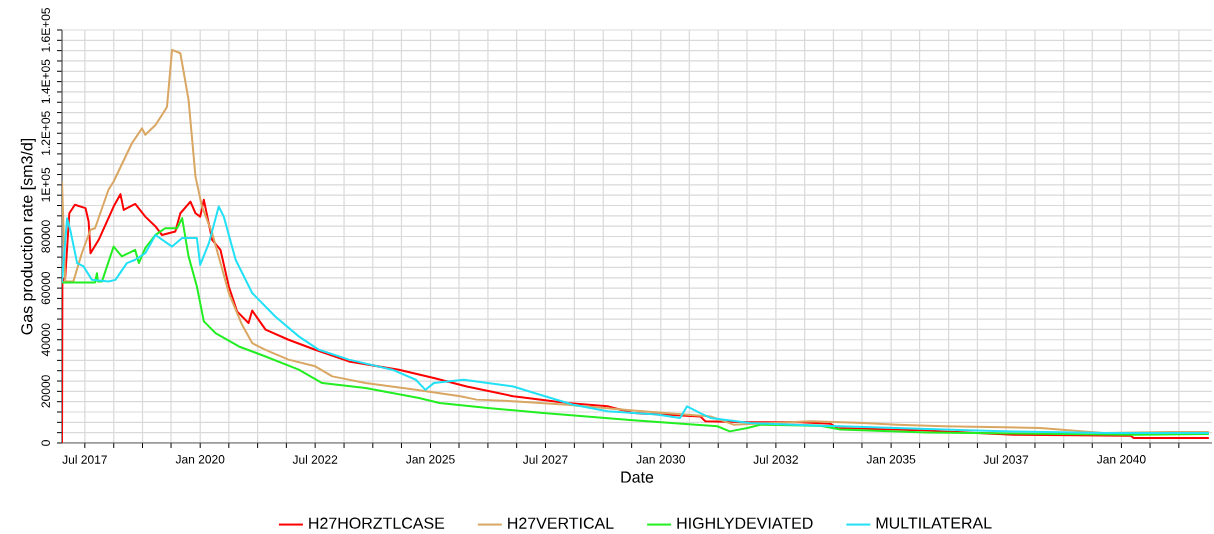 The image size is (1214, 534). What do you see at coordinates (1121, 459) in the screenshot?
I see `x-tick-label: Jan 2040` at bounding box center [1121, 459].